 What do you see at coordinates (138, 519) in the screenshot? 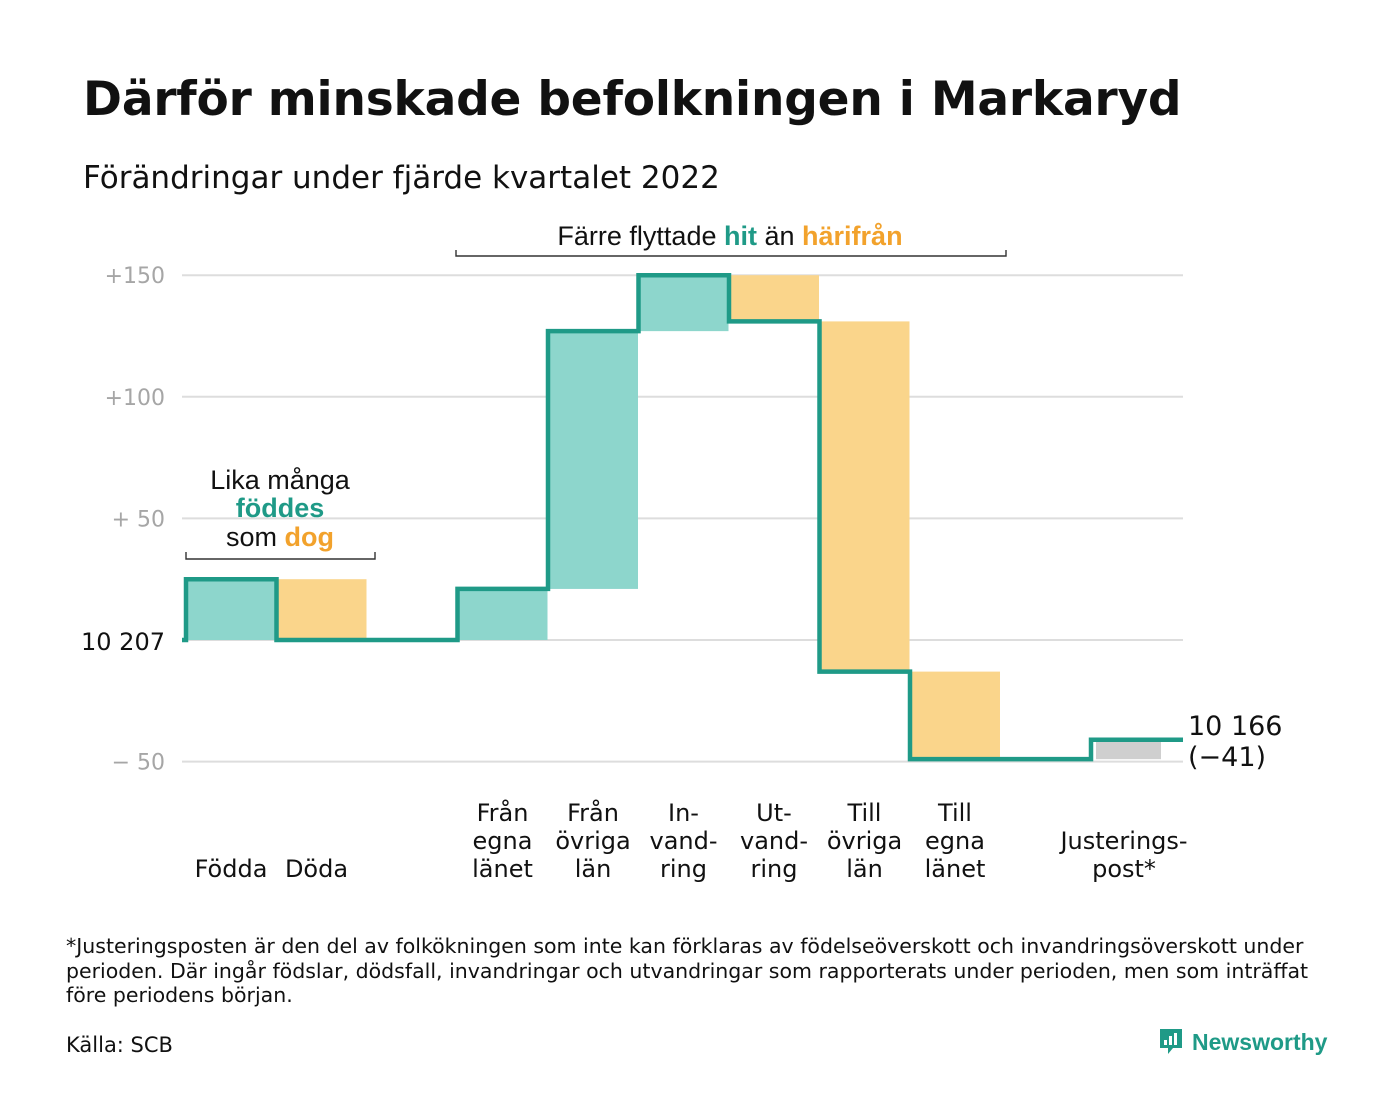
I see `y-tick-label: + 50` at bounding box center [138, 519].